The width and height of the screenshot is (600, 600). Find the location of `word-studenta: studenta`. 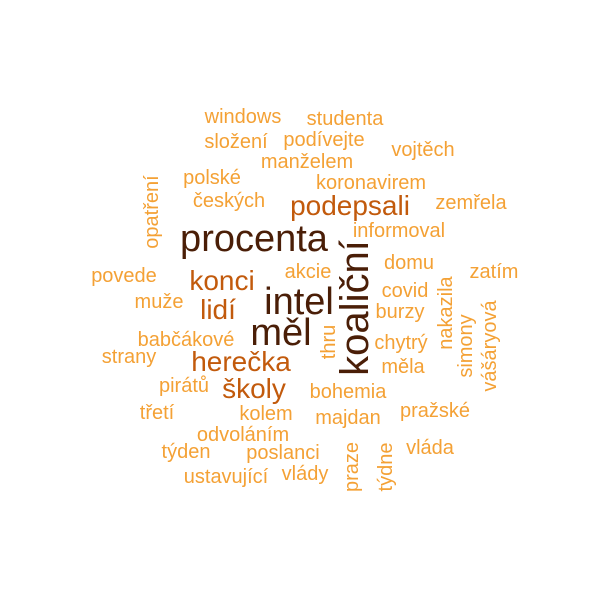

word-studenta: studenta is located at coordinates (345, 119).